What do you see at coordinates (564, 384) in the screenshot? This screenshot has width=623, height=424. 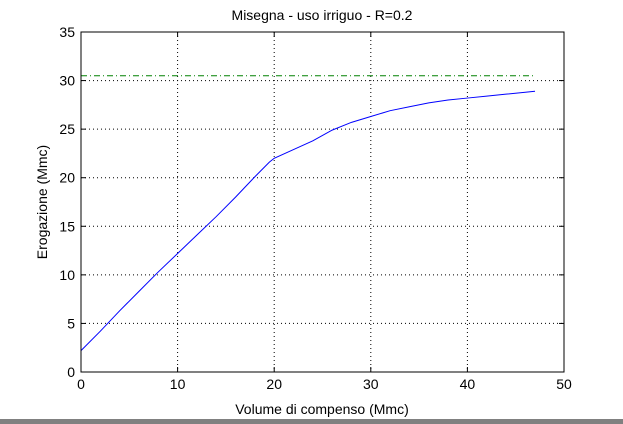 I see `x-tick-label: 50` at bounding box center [564, 384].